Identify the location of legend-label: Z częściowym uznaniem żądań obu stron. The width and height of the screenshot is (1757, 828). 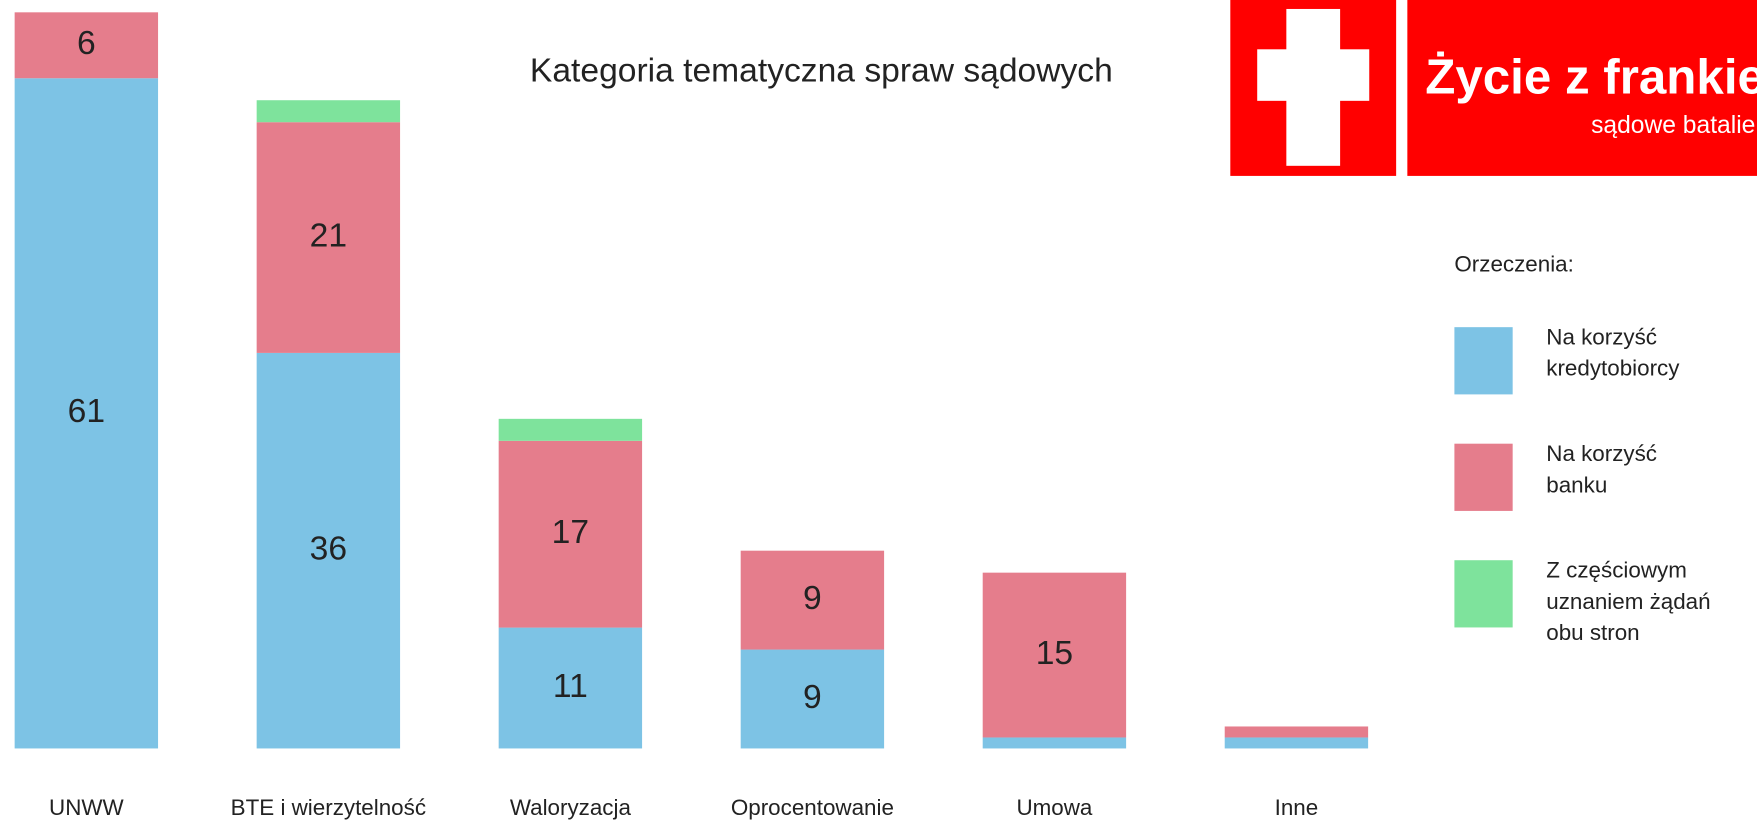
(1628, 601).